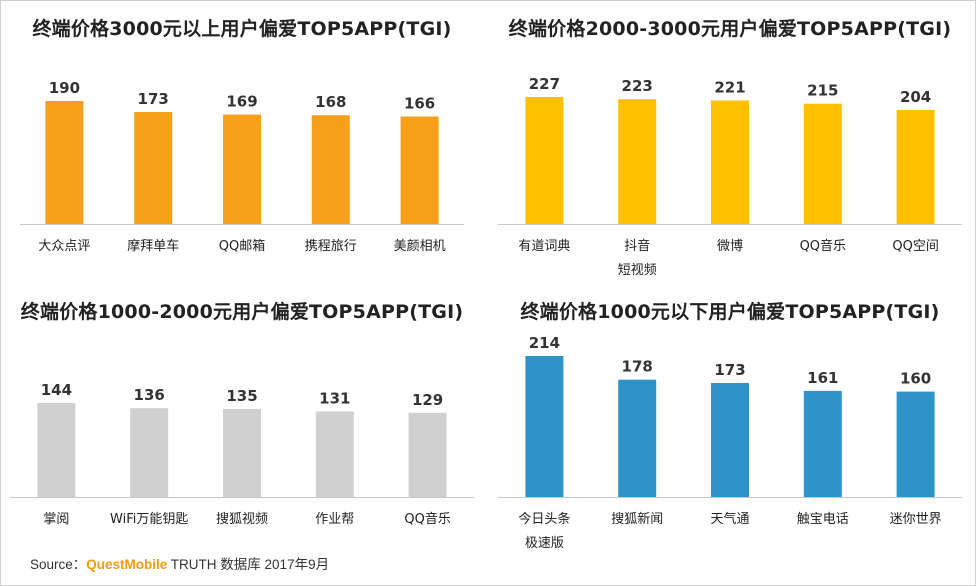 This screenshot has height=586, width=976. I want to click on tick-label: 搜狐新闻, so click(637, 519).